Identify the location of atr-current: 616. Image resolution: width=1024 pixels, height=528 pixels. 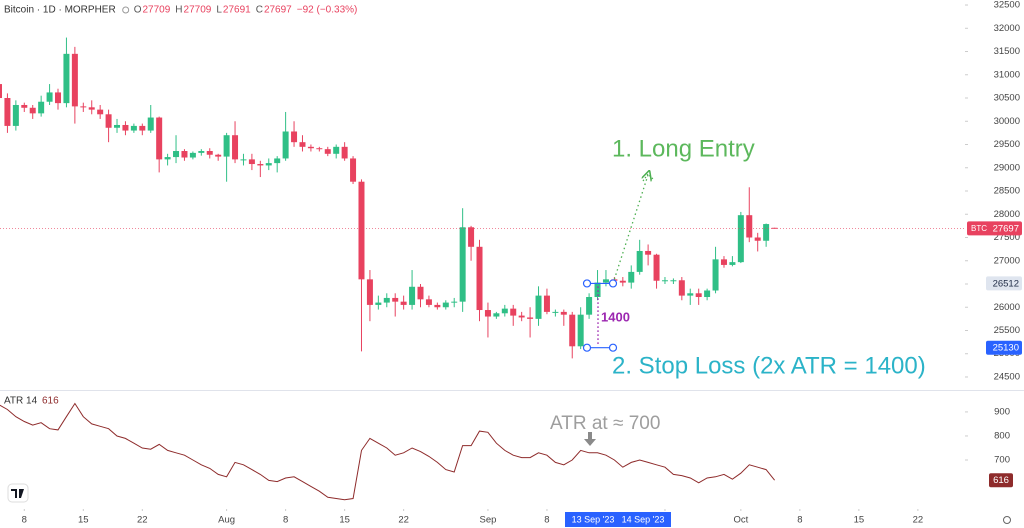
(50, 401).